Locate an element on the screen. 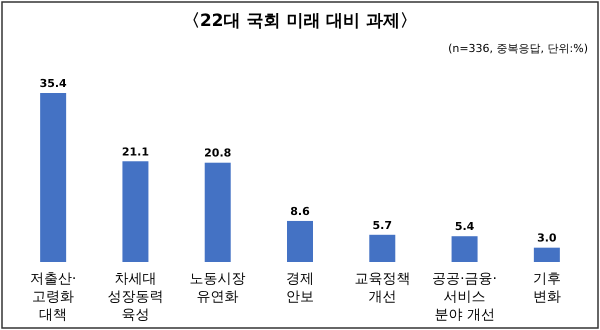 The width and height of the screenshot is (600, 330). x-tick-label: 저출산· 고령화 대책 is located at coordinates (53, 297).